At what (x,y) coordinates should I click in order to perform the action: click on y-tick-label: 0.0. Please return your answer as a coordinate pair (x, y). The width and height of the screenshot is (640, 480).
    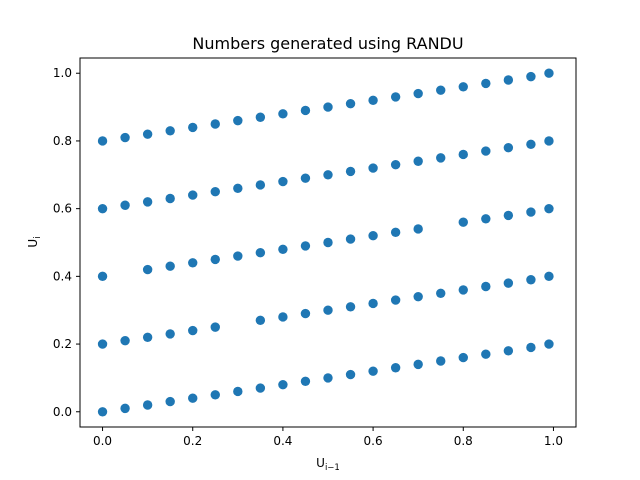
    Looking at the image, I should click on (62, 412).